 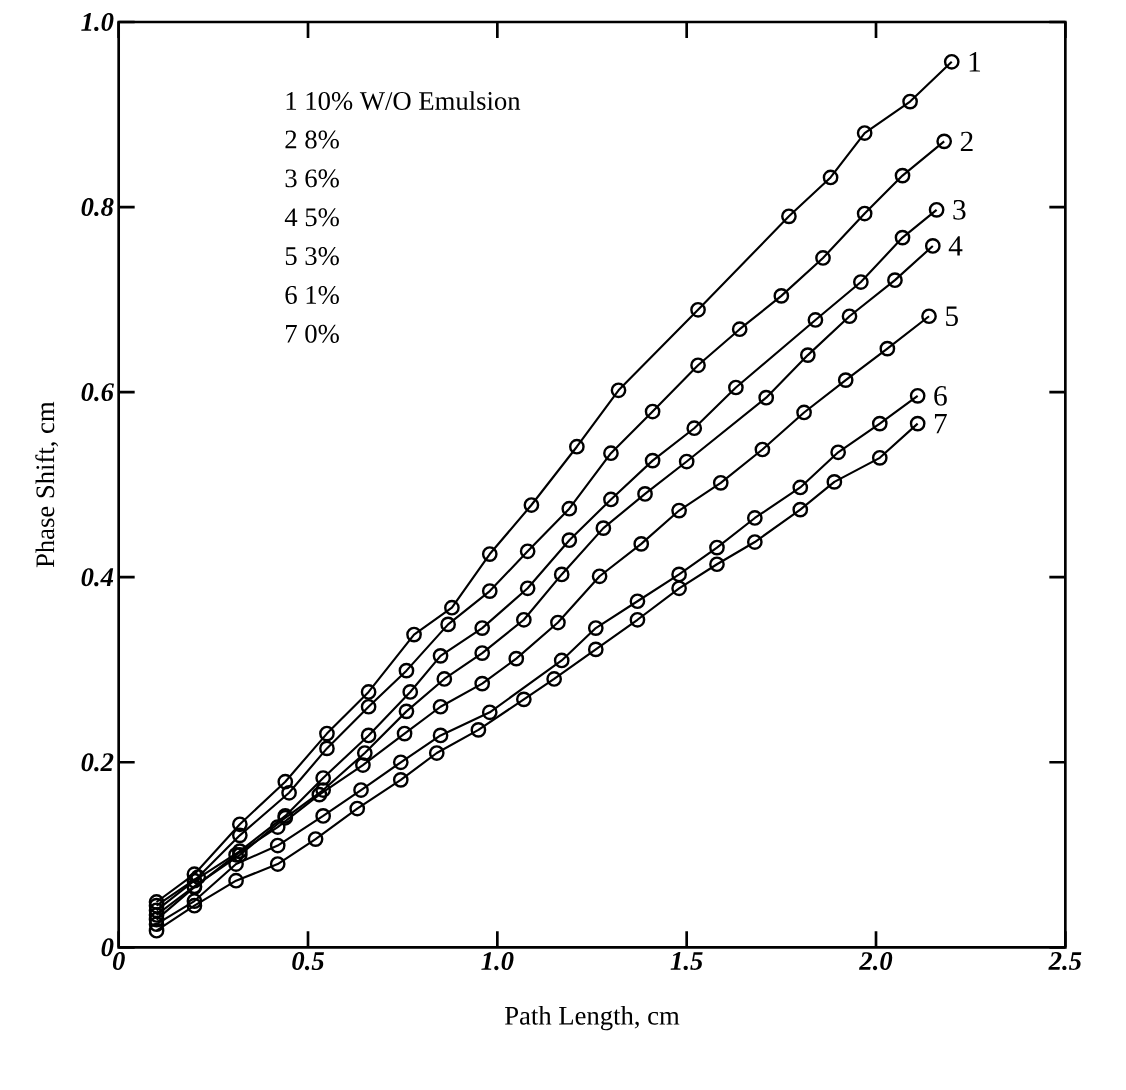 What do you see at coordinates (97, 392) in the screenshot?
I see `y-tick-label: 0.6` at bounding box center [97, 392].